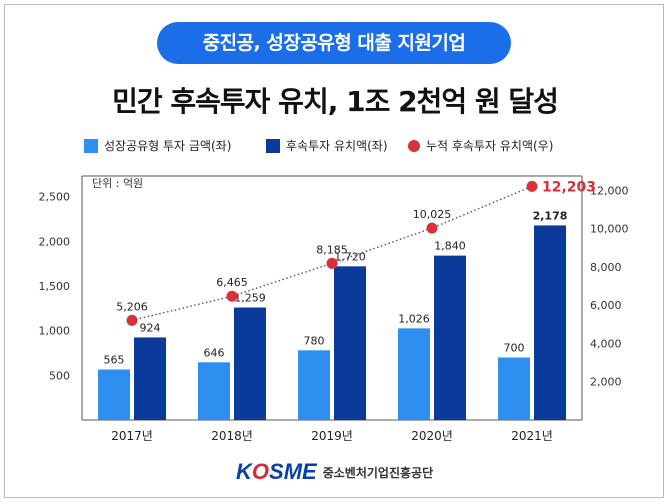 This screenshot has width=670, height=504. Describe the element at coordinates (132, 306) in the screenshot. I see `cumulative-label: 5,206` at that location.